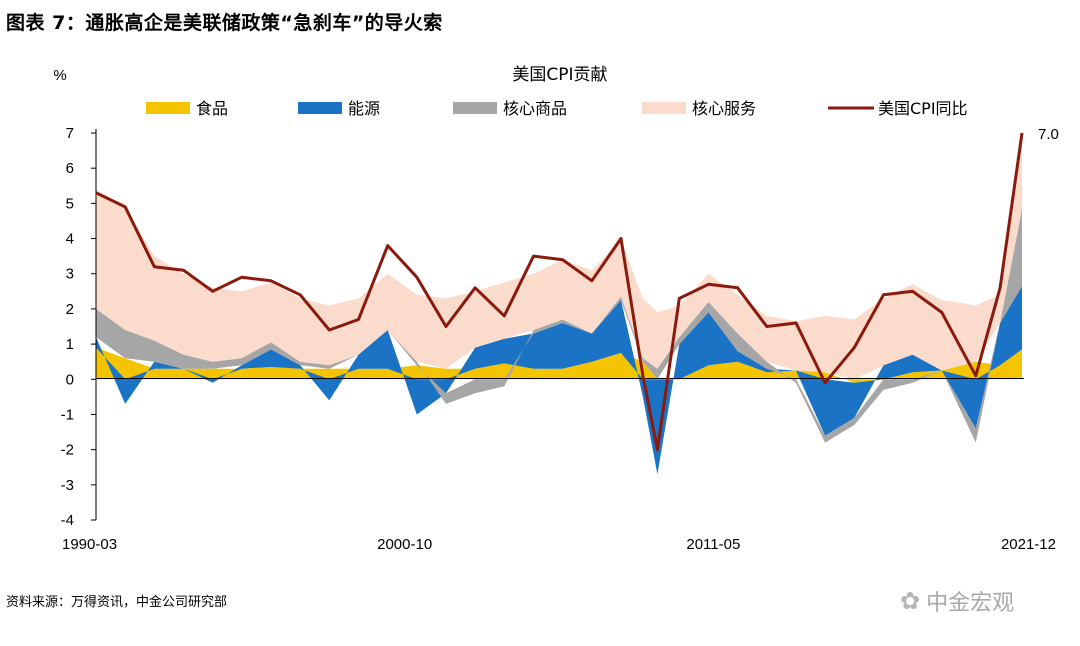 This screenshot has width=1080, height=646. What do you see at coordinates (59, 75) in the screenshot?
I see `y-axis-unit: %` at bounding box center [59, 75].